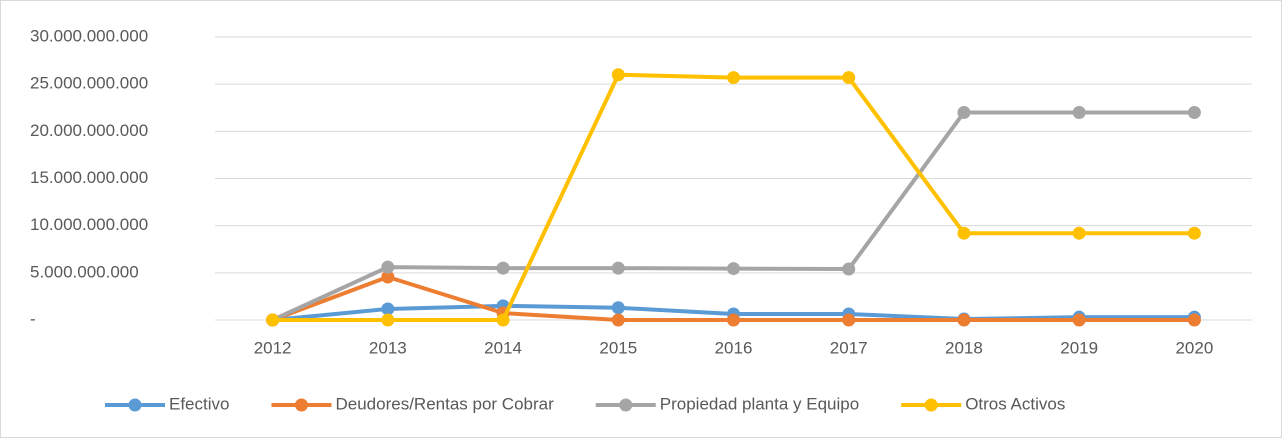 The height and width of the screenshot is (438, 1282). What do you see at coordinates (1015, 403) in the screenshot?
I see `legend-label: Otros Activos` at bounding box center [1015, 403].